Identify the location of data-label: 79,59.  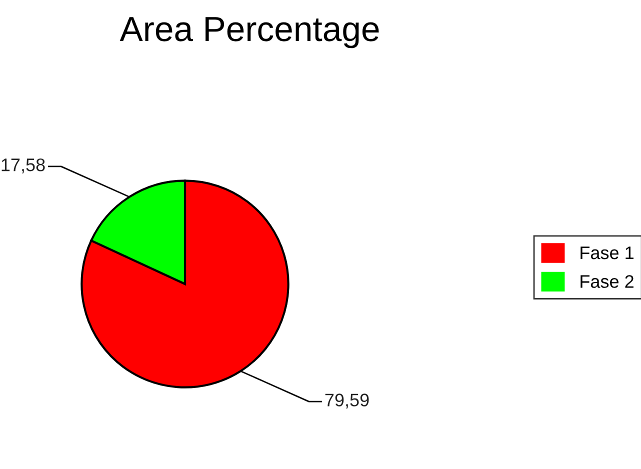
(347, 401).